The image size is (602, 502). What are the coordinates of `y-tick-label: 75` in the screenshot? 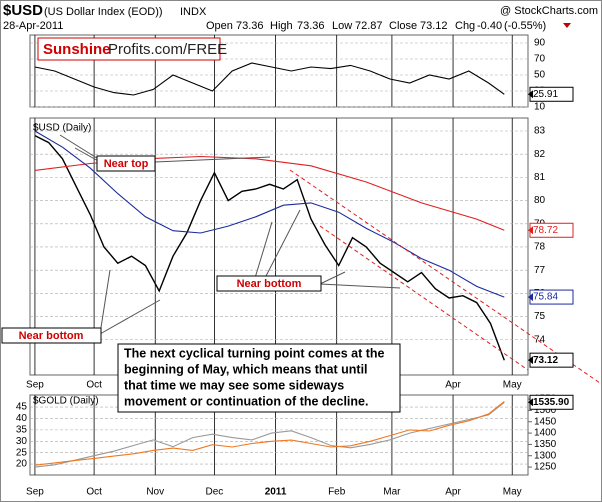 It's located at (540, 316).